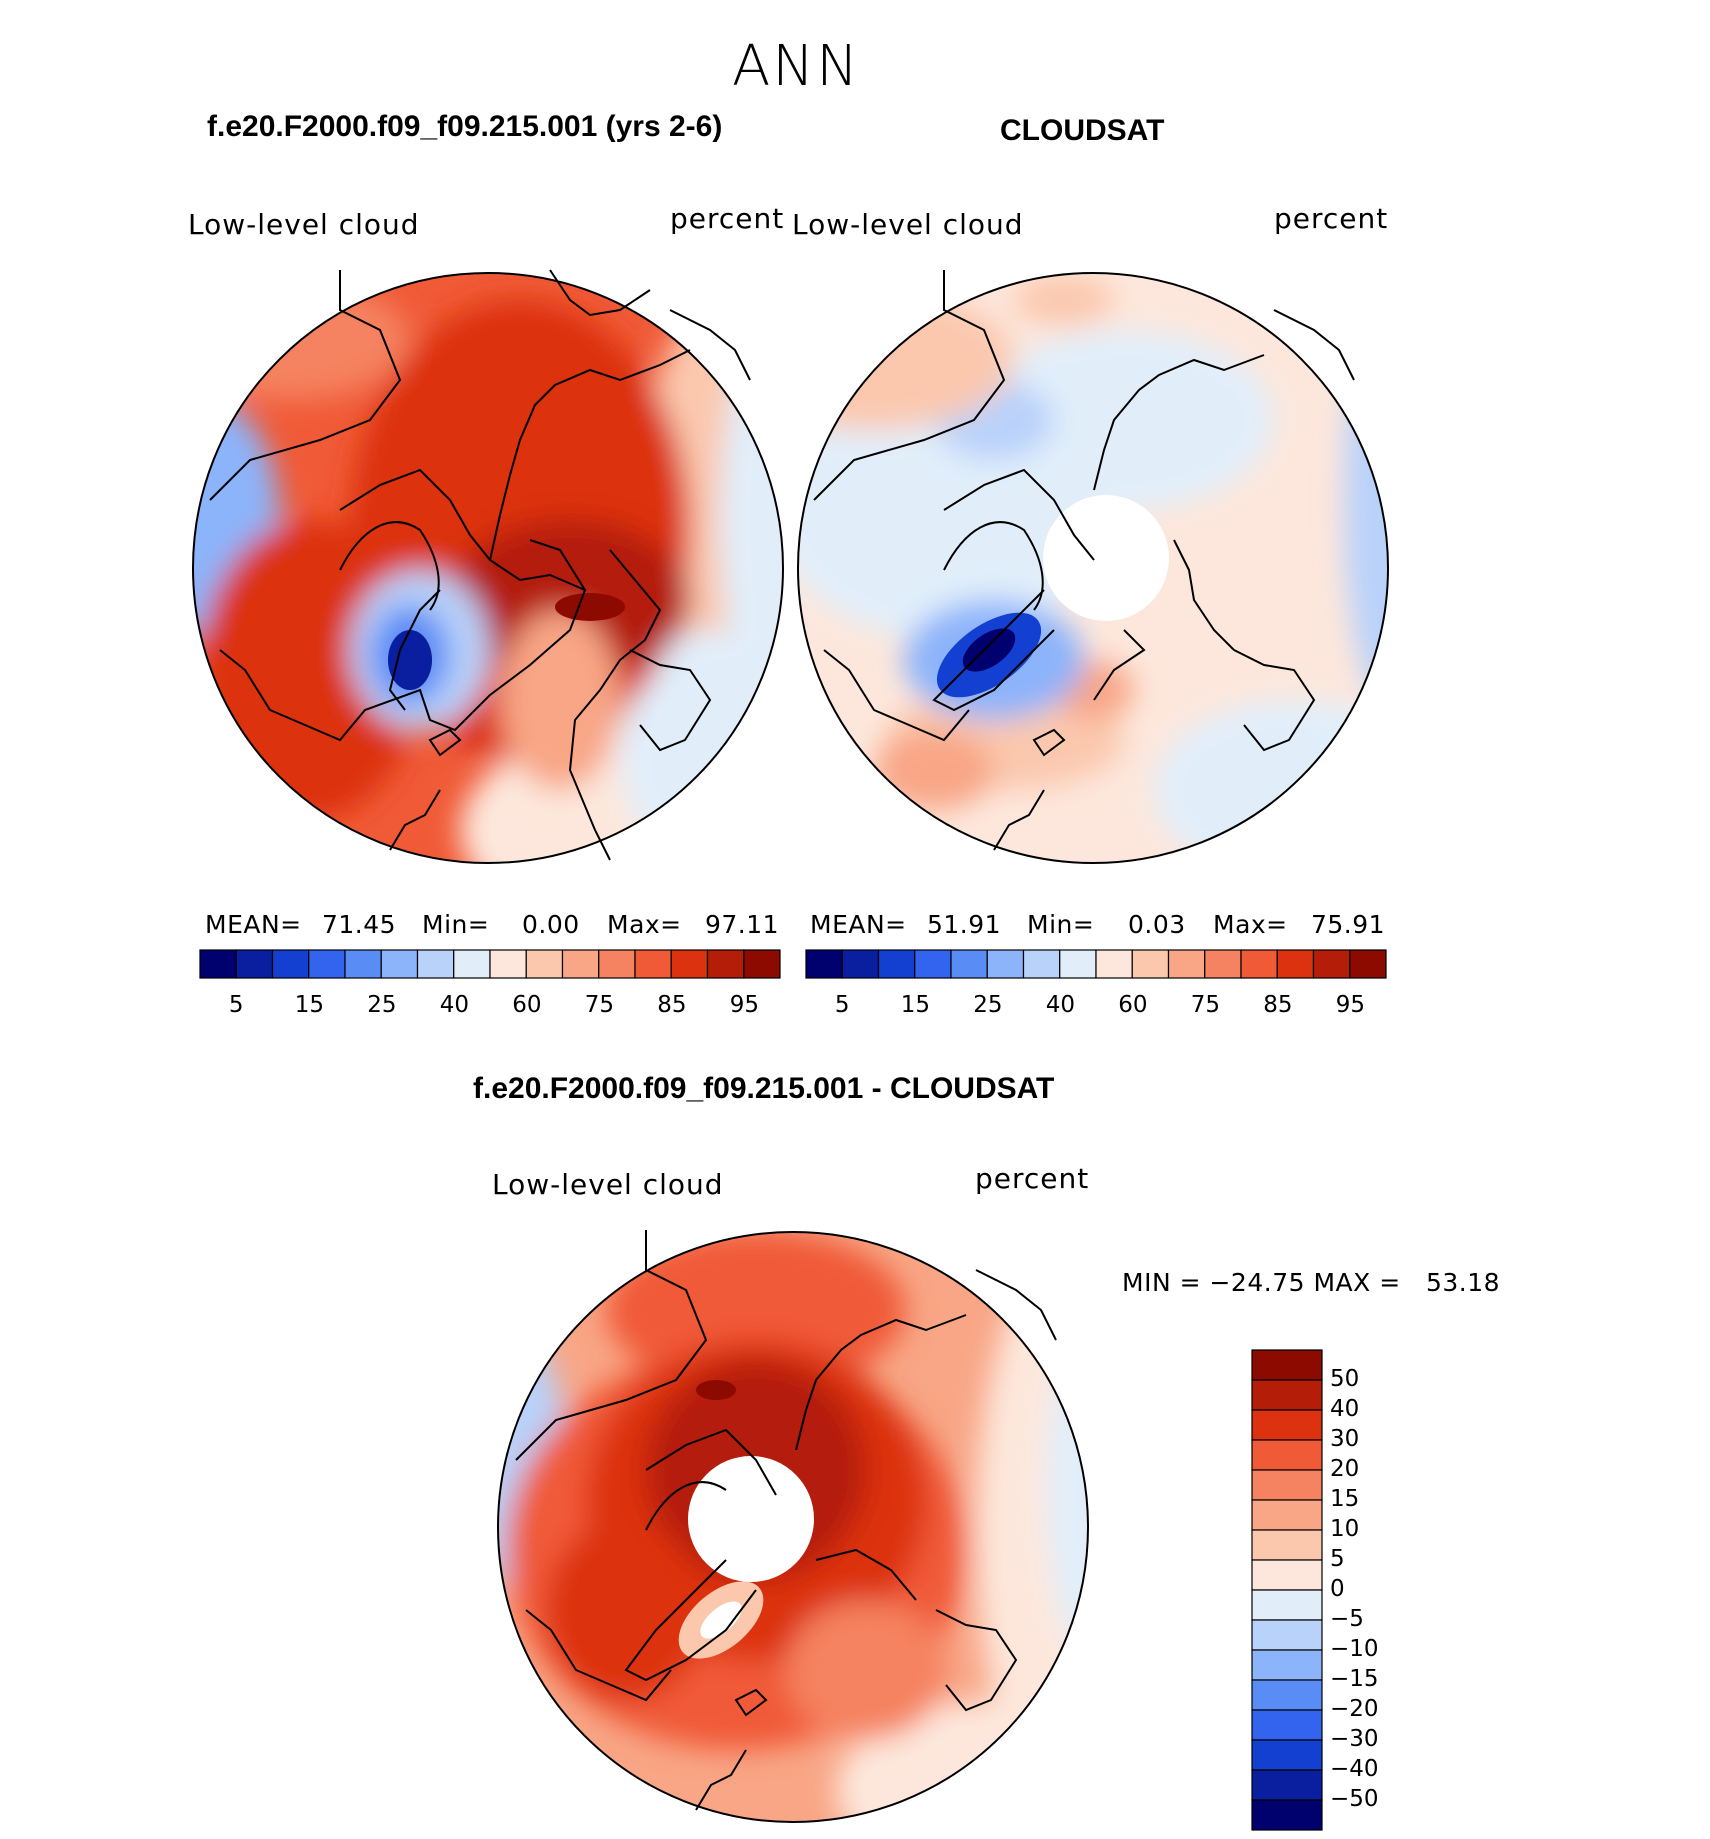  What do you see at coordinates (480, 565) in the screenshot?
I see `panel-1-coastlines` at bounding box center [480, 565].